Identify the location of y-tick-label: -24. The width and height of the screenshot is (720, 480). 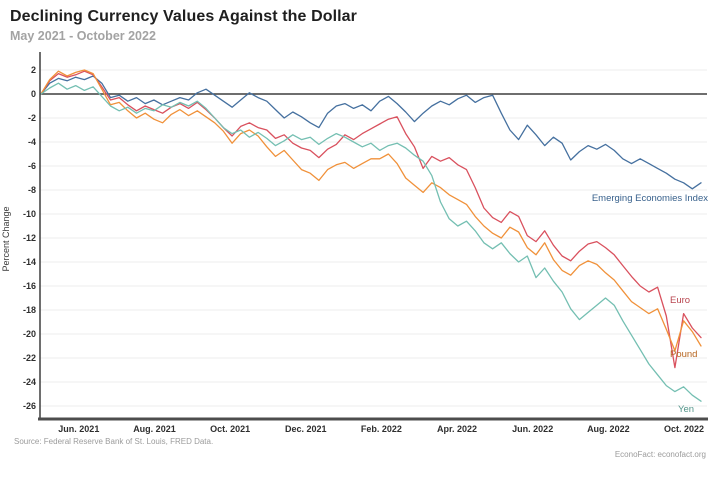
(29, 382).